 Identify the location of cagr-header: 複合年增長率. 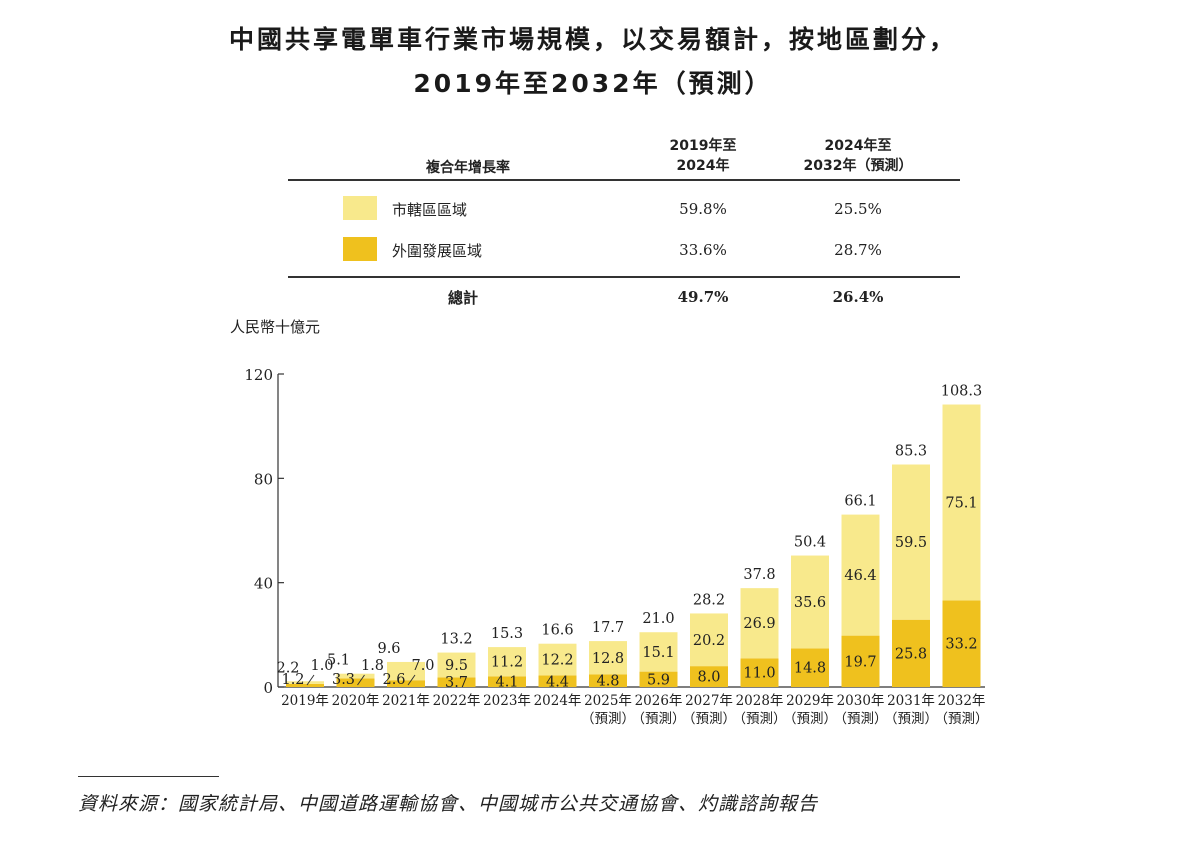
(468, 168).